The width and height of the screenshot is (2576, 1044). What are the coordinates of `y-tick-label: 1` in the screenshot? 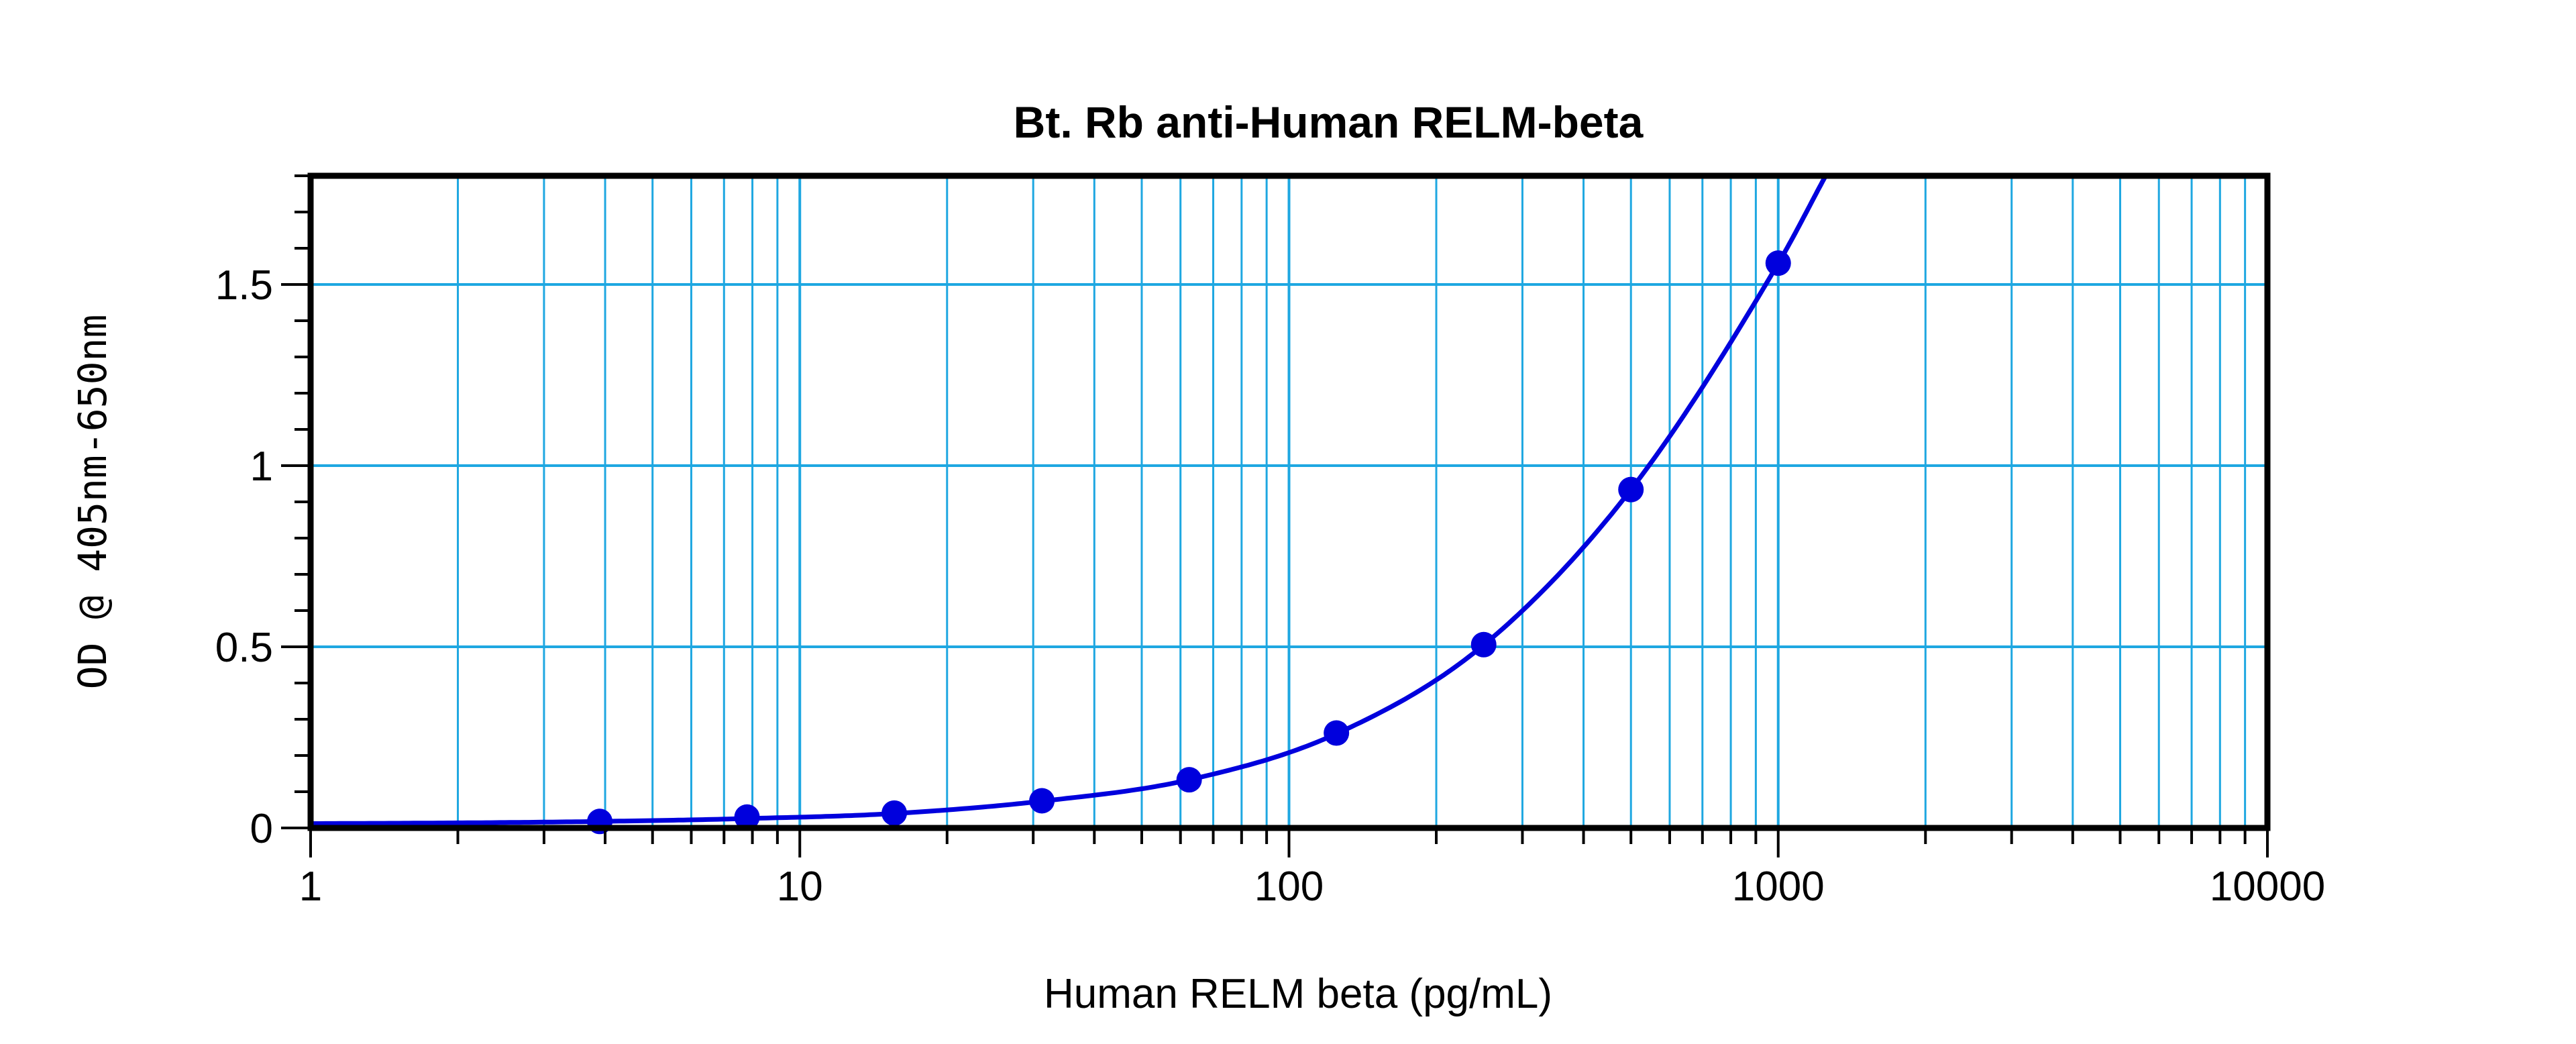 It's located at (261, 466).